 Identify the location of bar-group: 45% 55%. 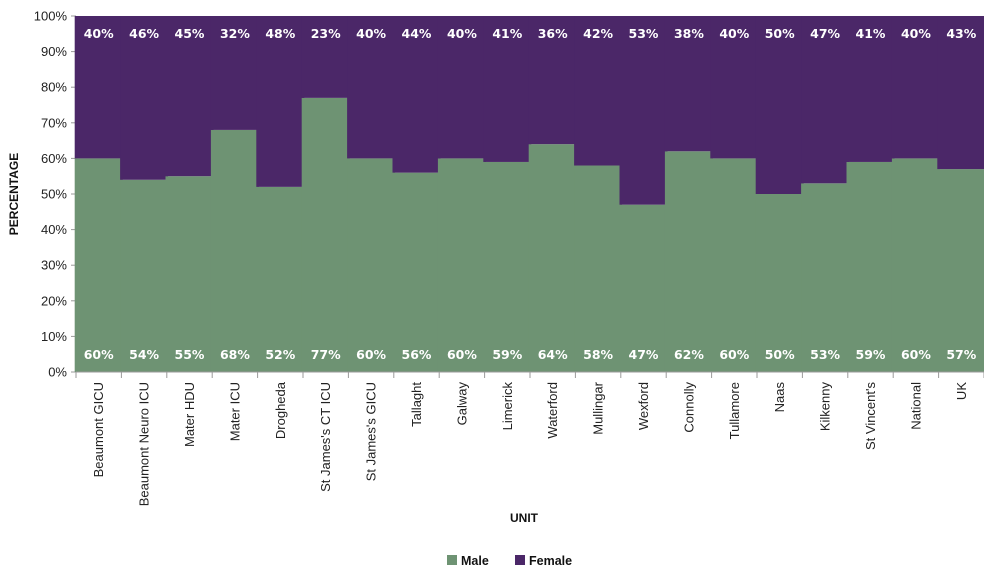
(189, 194).